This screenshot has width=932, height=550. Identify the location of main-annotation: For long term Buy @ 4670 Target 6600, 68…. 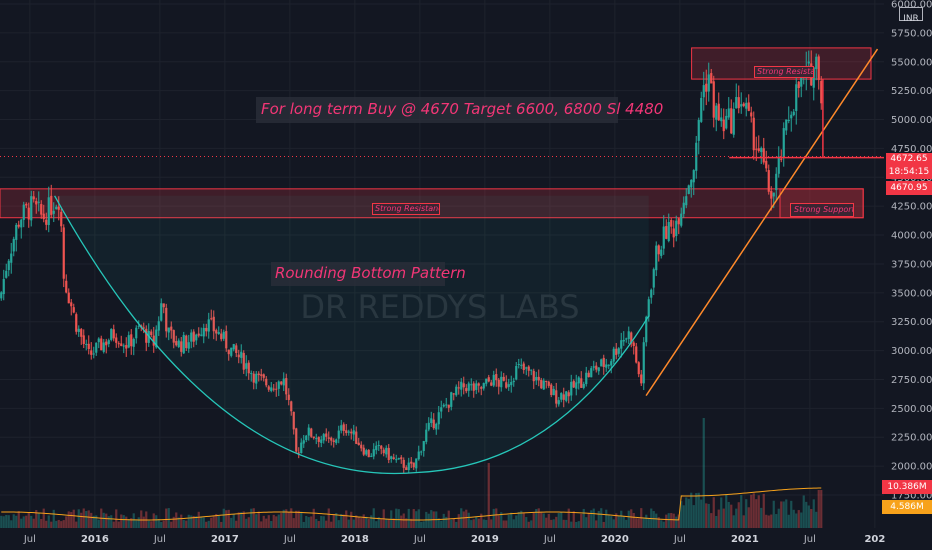
(459, 110).